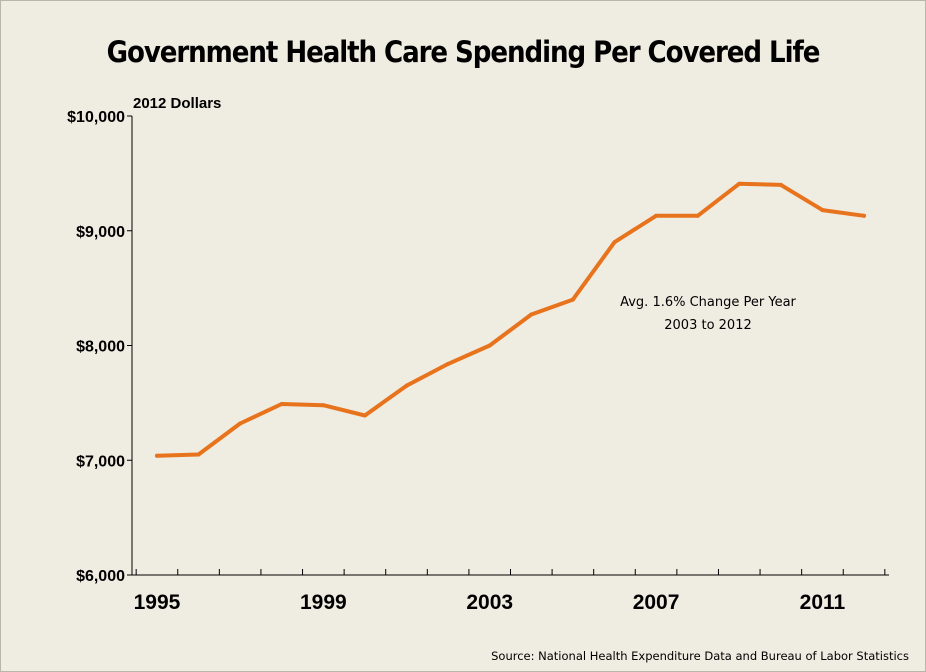 The image size is (926, 672). What do you see at coordinates (489, 602) in the screenshot?
I see `x-tick-label: 2003` at bounding box center [489, 602].